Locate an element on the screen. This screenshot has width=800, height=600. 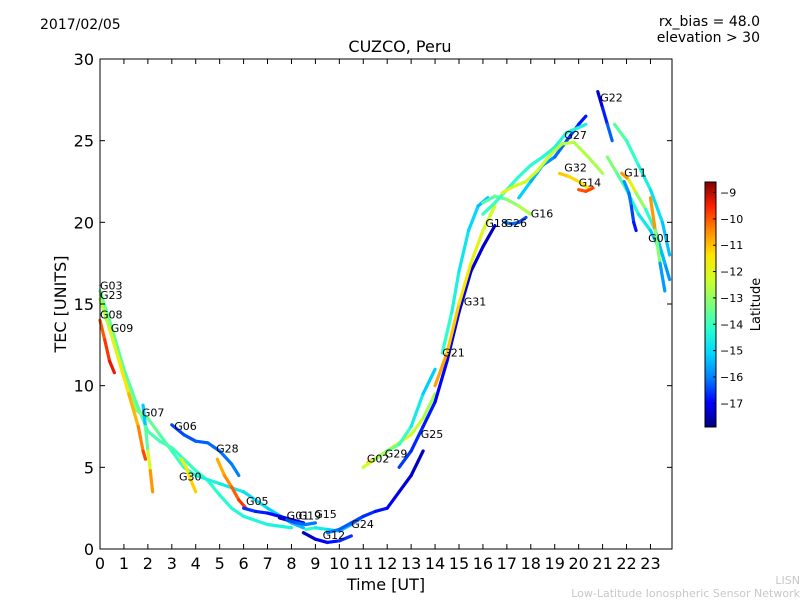
satellite-label: G29 is located at coordinates (396, 454).